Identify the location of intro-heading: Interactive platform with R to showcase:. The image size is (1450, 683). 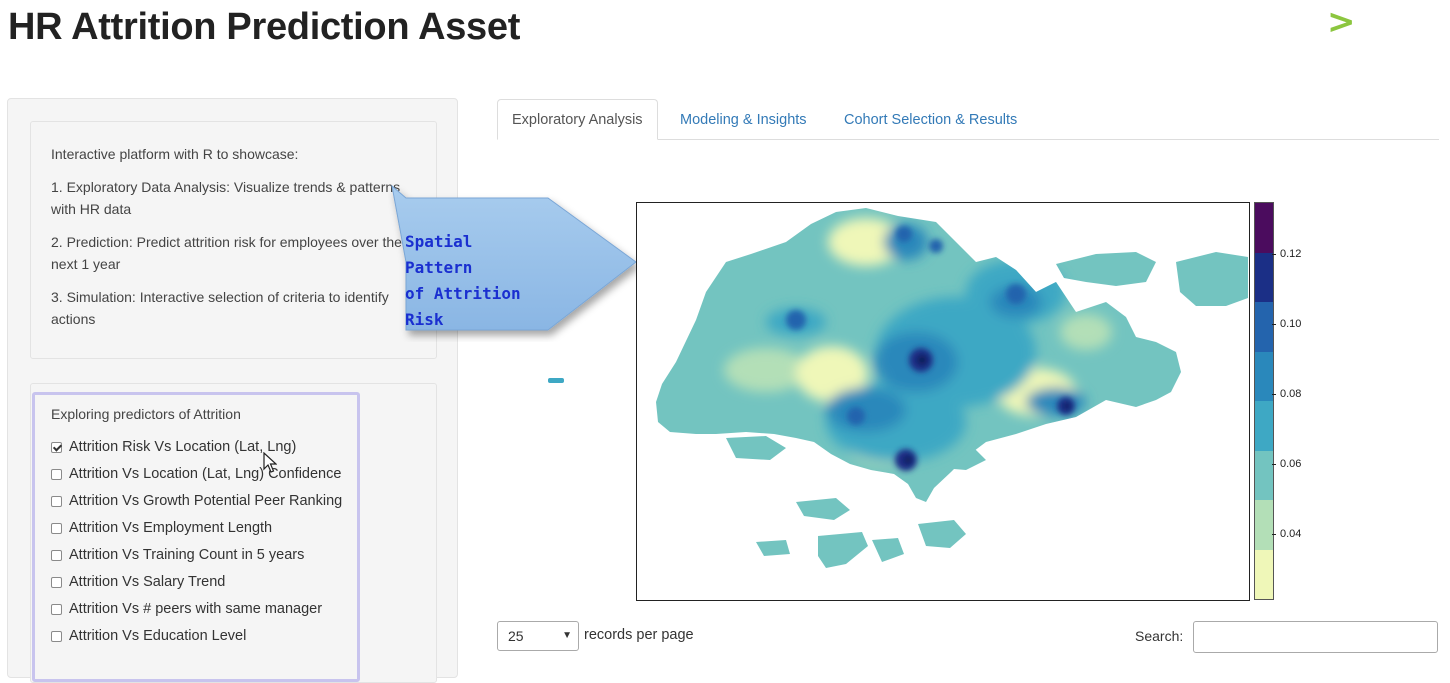
(175, 154).